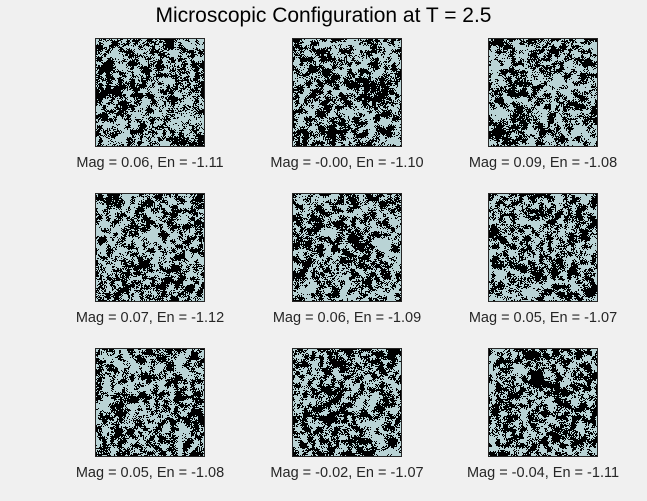  What do you see at coordinates (543, 318) in the screenshot?
I see `panel-caption-6: Mag = 0.05, En = -1.07` at bounding box center [543, 318].